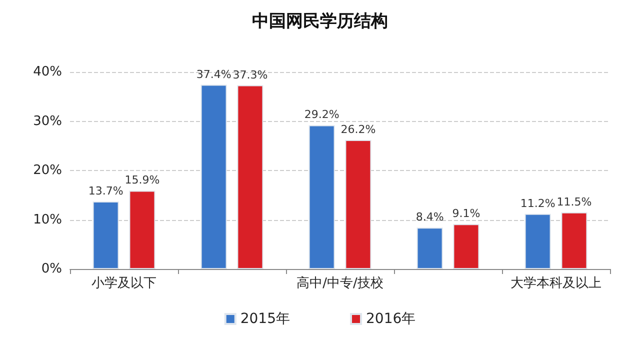  Describe the element at coordinates (430, 217) in the screenshot. I see `data-label: 8.4%` at that location.